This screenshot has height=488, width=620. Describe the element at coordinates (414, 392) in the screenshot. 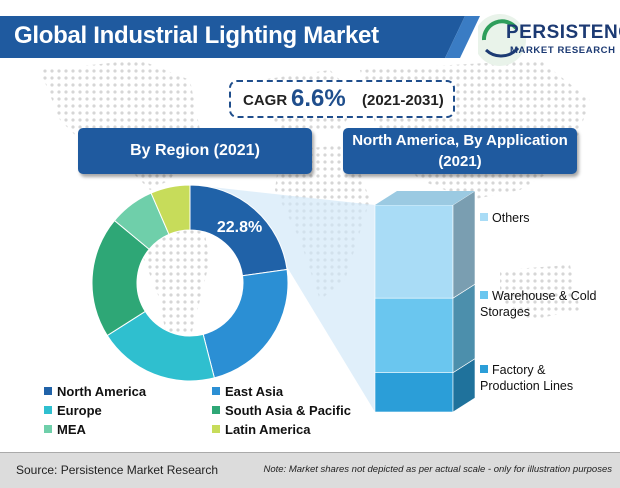

I see `stack-segment-factory-production-lines` at that location.